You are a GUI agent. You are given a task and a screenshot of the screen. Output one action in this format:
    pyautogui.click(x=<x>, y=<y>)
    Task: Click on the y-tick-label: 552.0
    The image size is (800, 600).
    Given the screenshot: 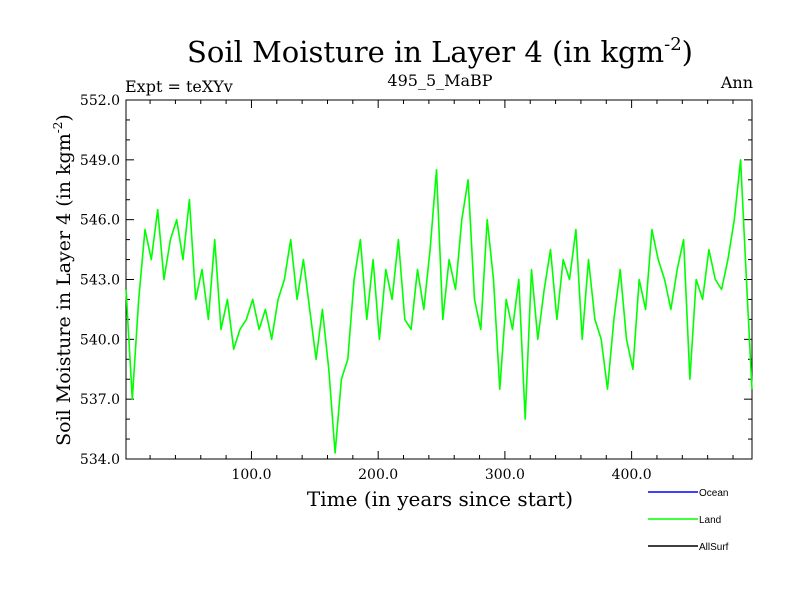 What is the action you would take?
    pyautogui.click(x=100, y=101)
    